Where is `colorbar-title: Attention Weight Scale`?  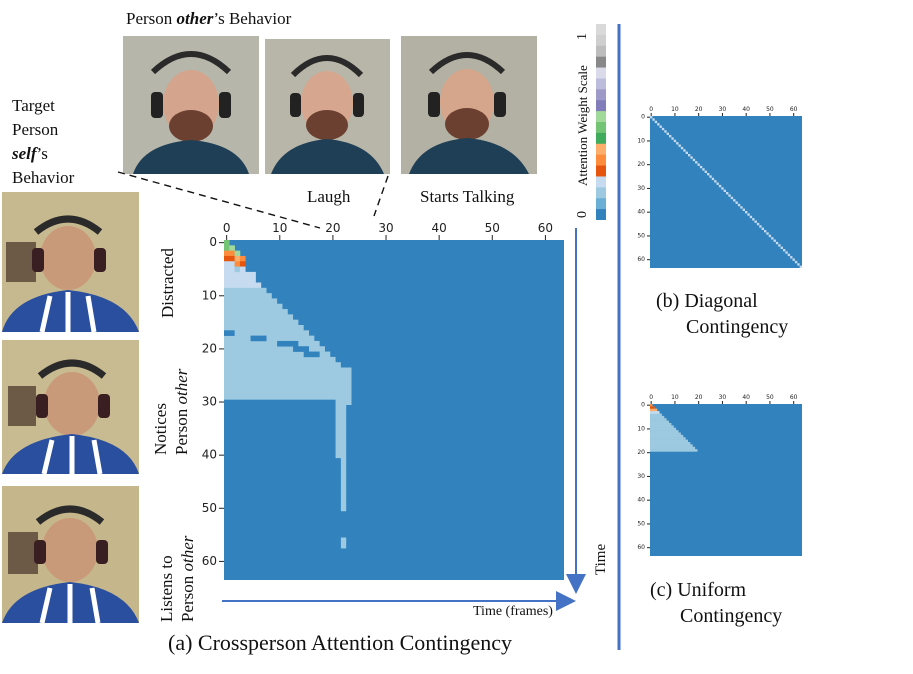 colorbar-title: Attention Weight Scale is located at coordinates (582, 125).